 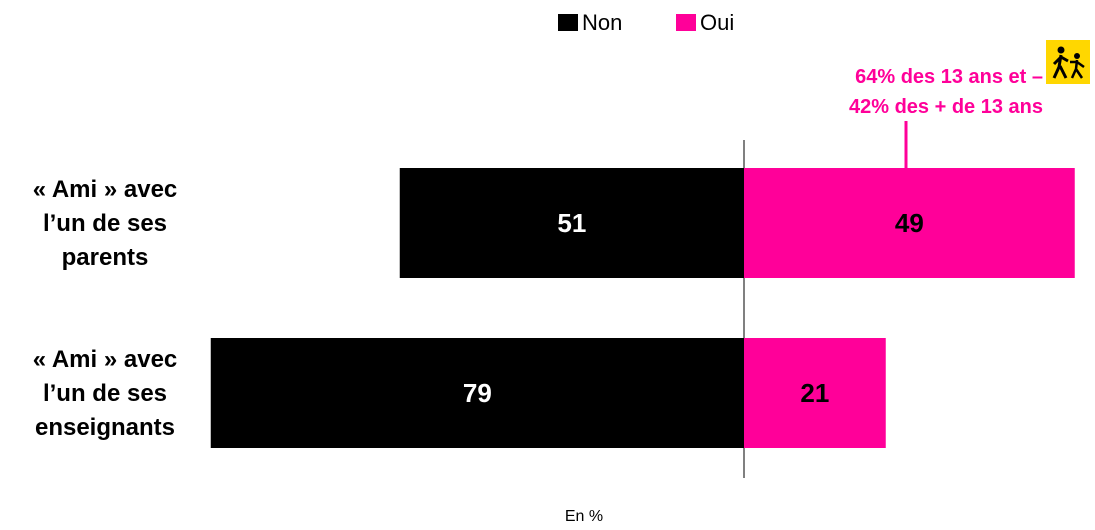 I want to click on value-label: 21, so click(x=814, y=393).